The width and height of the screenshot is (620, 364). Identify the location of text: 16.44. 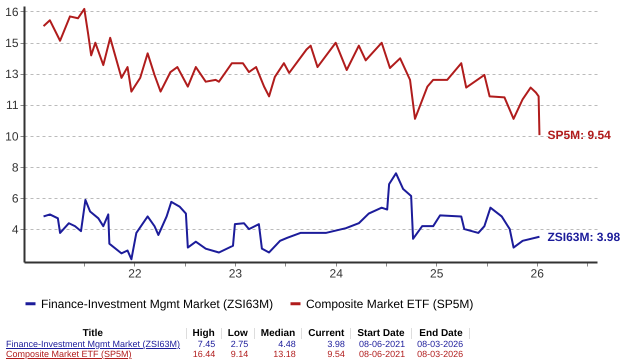
(204, 354).